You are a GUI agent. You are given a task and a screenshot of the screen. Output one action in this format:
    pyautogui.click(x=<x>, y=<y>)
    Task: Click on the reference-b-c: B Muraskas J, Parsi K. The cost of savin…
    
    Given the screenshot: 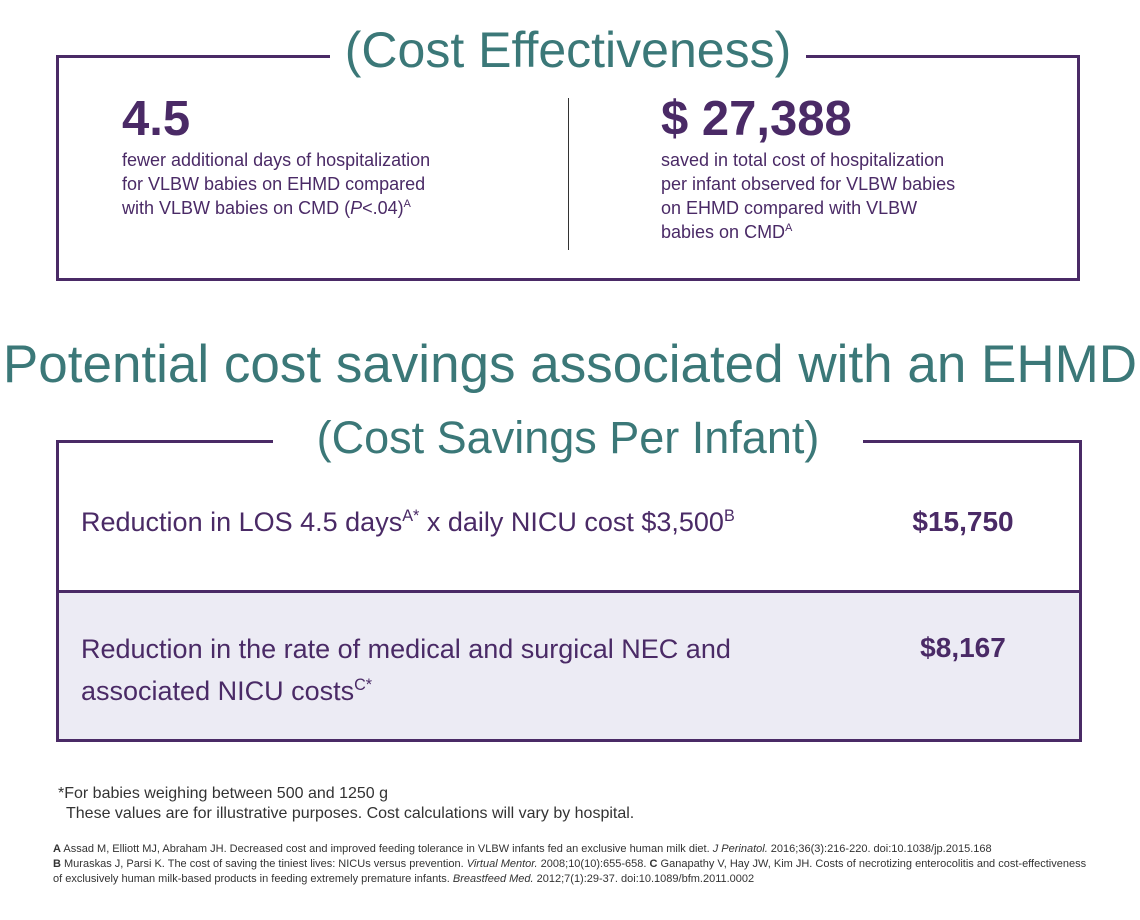 What is the action you would take?
    pyautogui.click(x=570, y=871)
    